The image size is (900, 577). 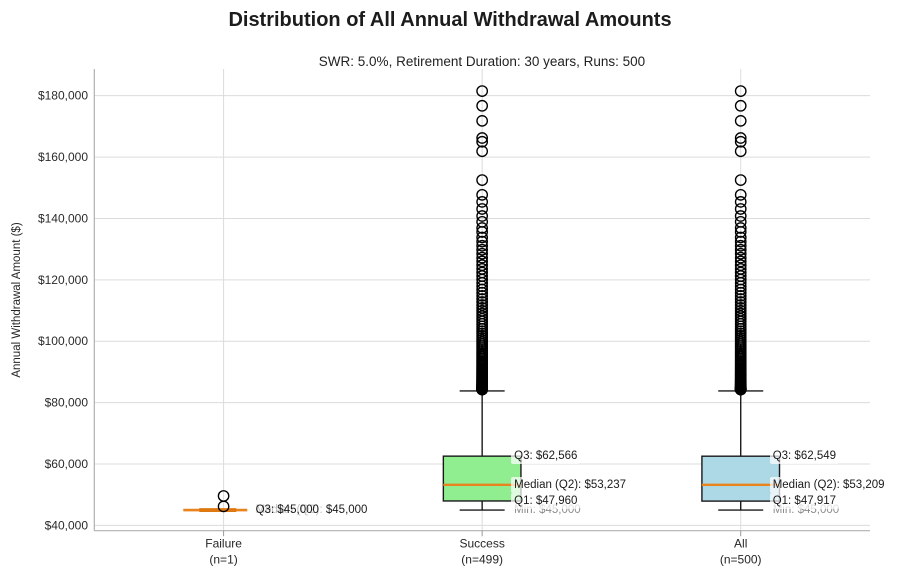 What do you see at coordinates (482, 560) in the screenshot?
I see `x-tick-label-count: (n=499)` at bounding box center [482, 560].